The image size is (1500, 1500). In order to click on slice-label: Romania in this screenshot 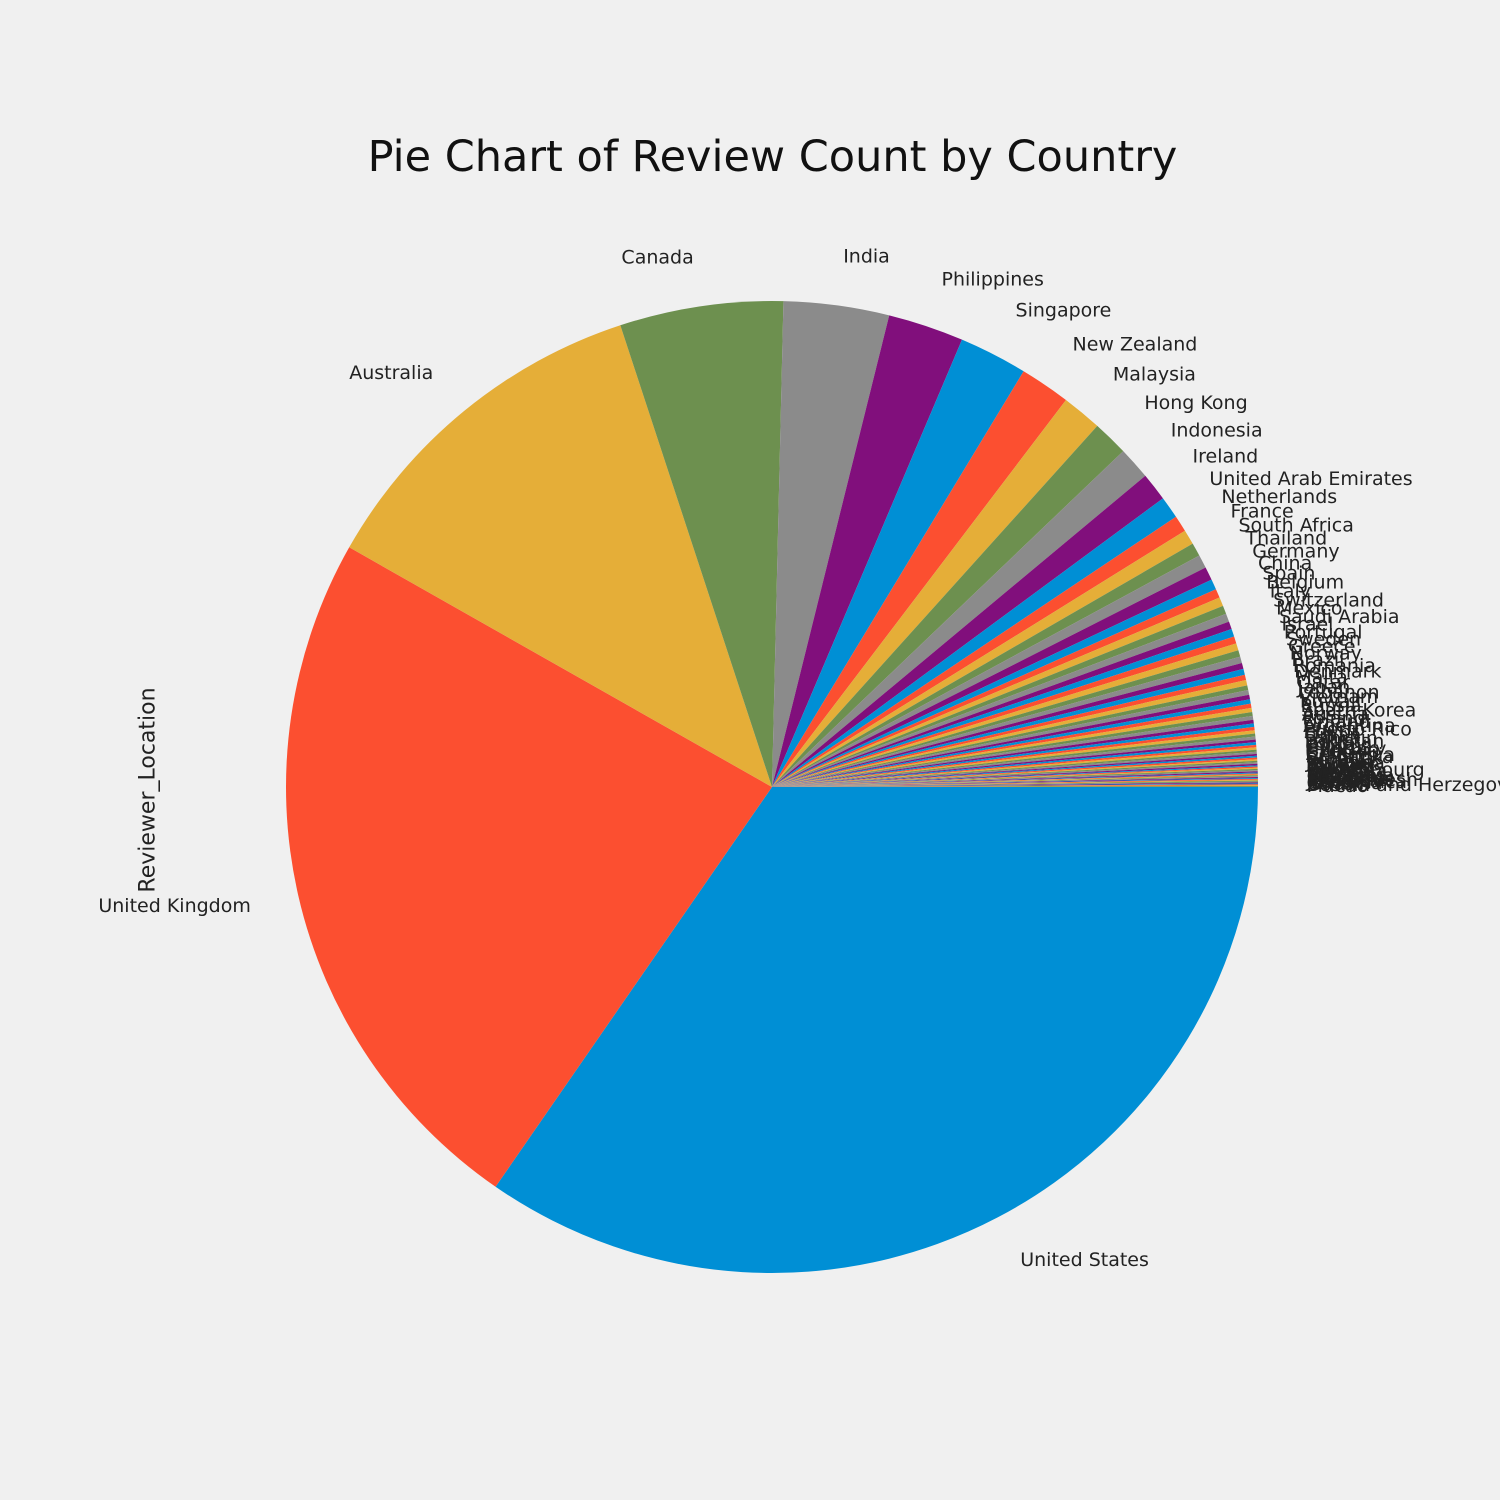, I will do `click(1334, 666)`.